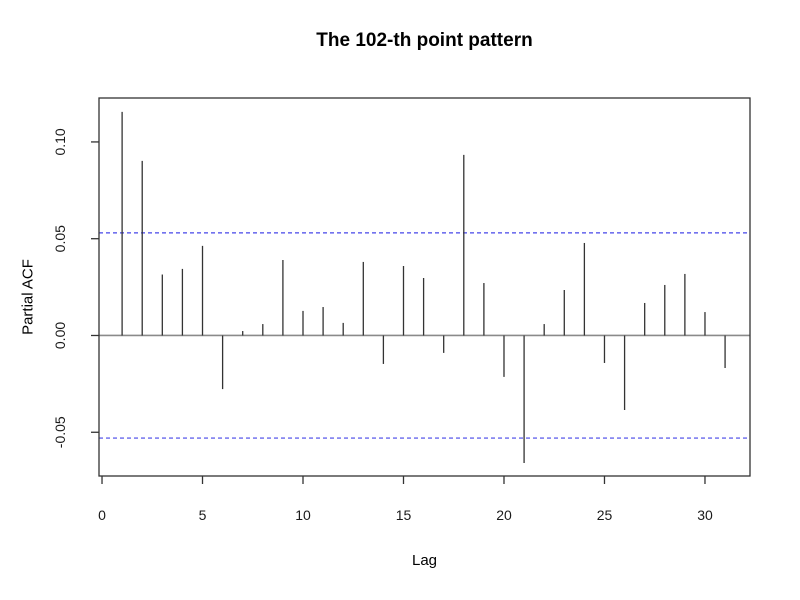  Describe the element at coordinates (705, 515) in the screenshot. I see `x-tick-label: 30` at that location.